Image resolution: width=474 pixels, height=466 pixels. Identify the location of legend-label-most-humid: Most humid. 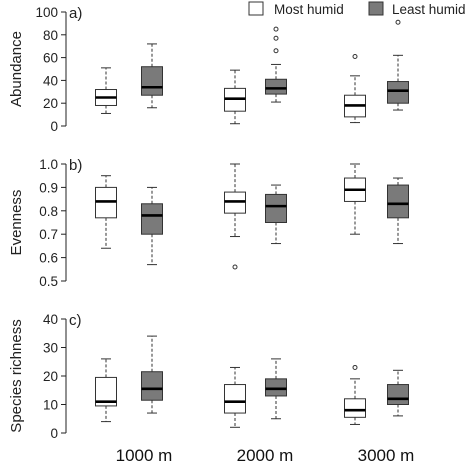
(309, 9).